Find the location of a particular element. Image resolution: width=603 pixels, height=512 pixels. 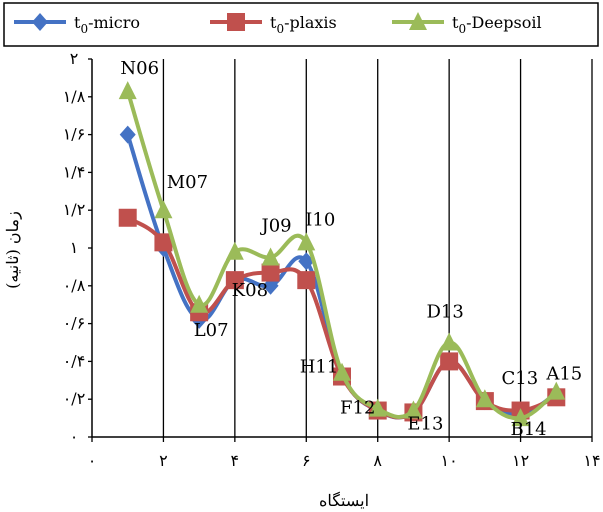

y-tick-label: ۰/۲ is located at coordinates (74, 398).